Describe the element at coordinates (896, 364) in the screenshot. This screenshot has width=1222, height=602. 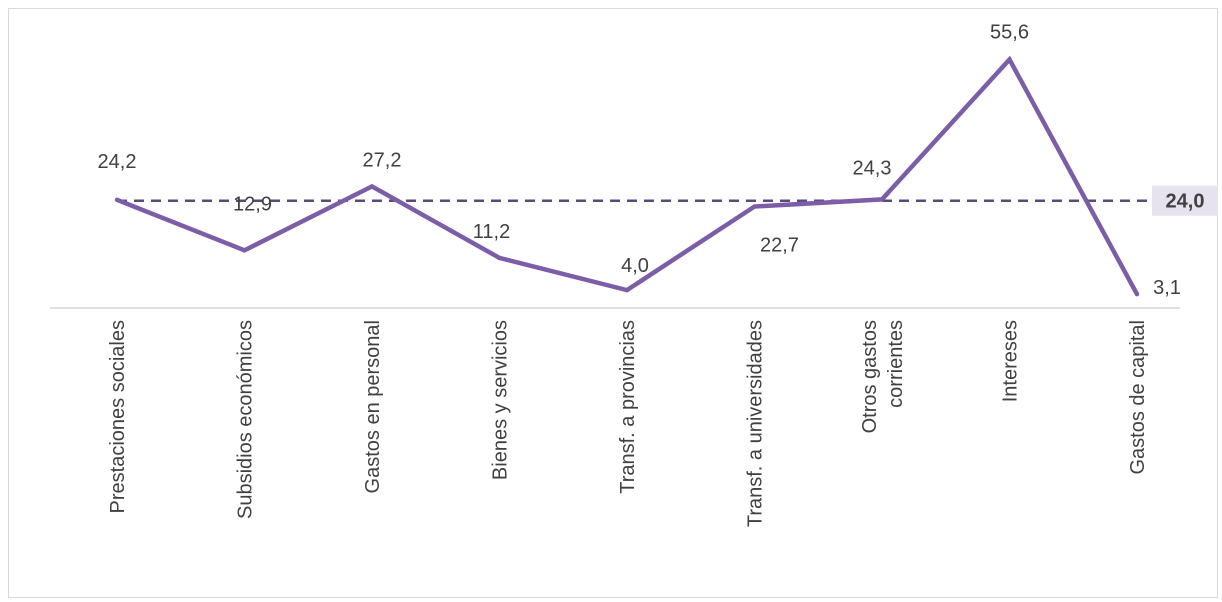
I see `category-label-6-1: corrientes` at that location.